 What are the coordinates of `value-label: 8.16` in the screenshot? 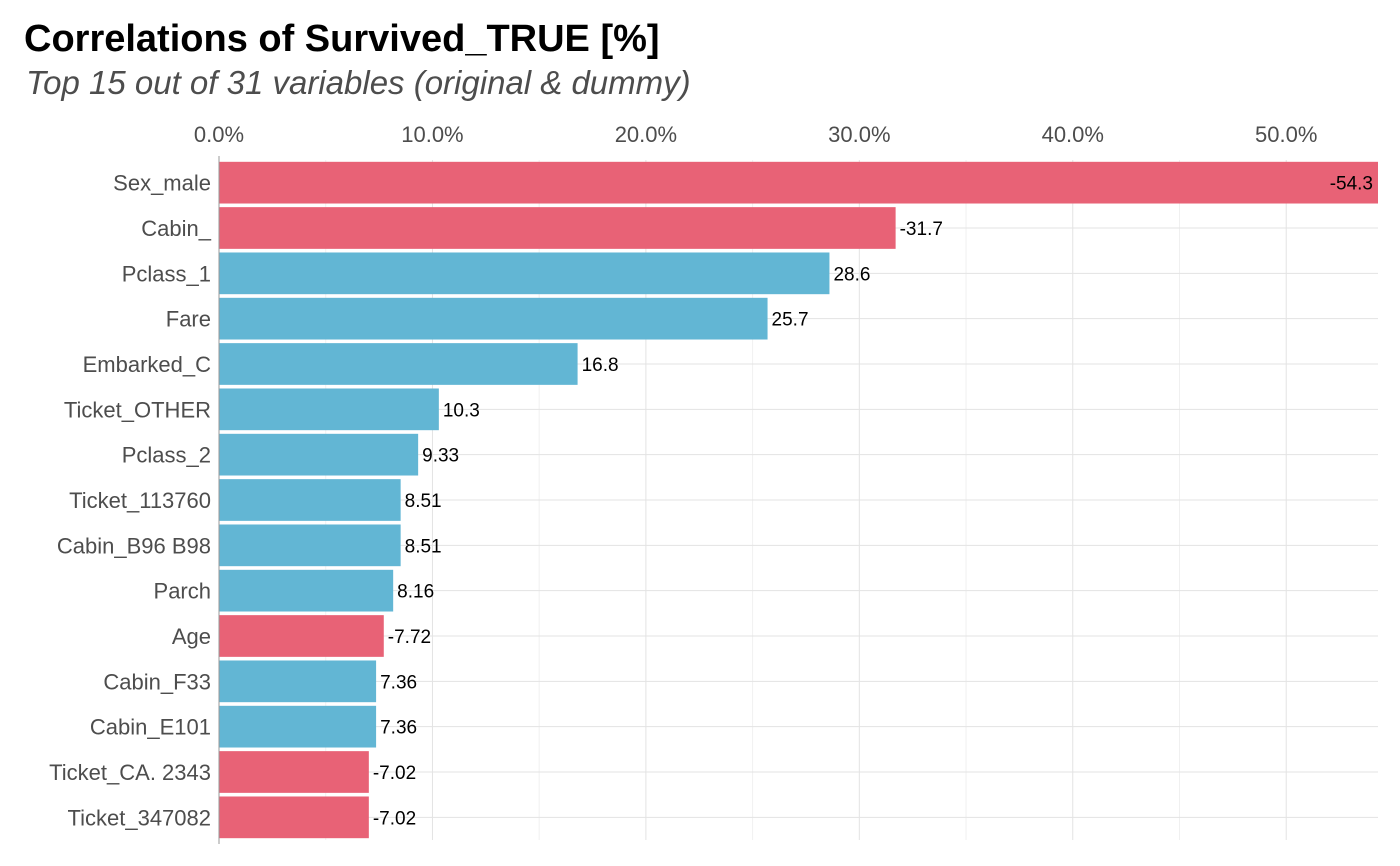 It's located at (415, 592).